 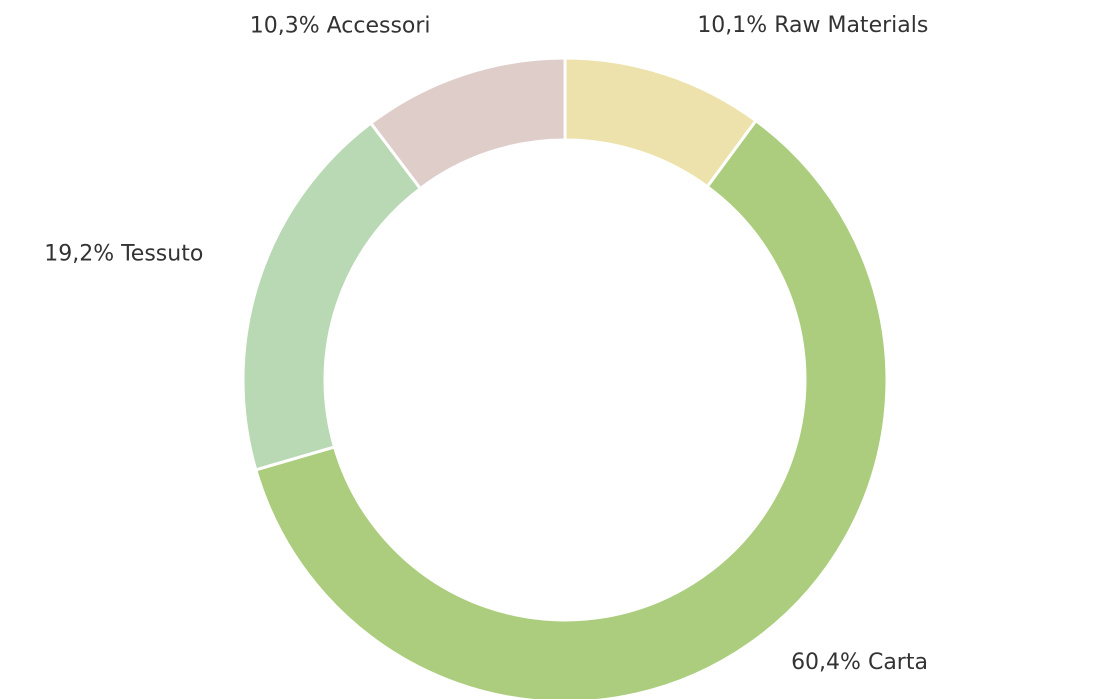 I want to click on slice-value-label: 19,2%, so click(x=79, y=254).